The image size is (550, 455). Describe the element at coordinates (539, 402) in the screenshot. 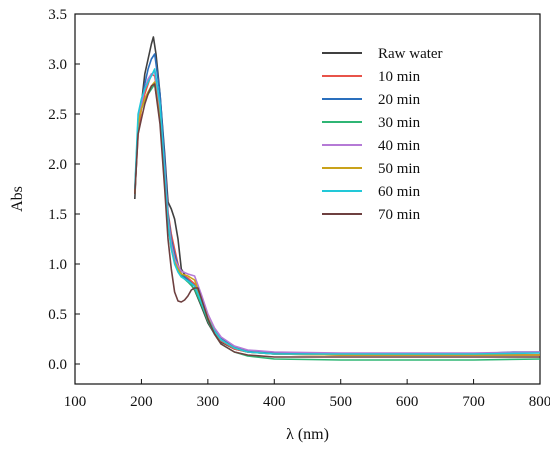

I see `x-tick-label: 800` at that location.